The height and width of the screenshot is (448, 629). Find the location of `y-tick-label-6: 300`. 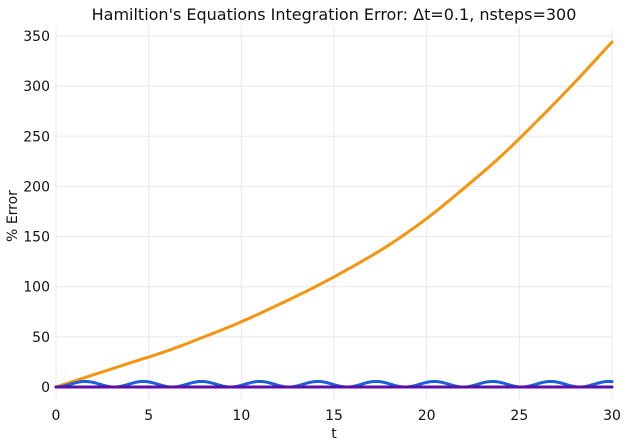

y-tick-label-6: 300 is located at coordinates (36, 87).